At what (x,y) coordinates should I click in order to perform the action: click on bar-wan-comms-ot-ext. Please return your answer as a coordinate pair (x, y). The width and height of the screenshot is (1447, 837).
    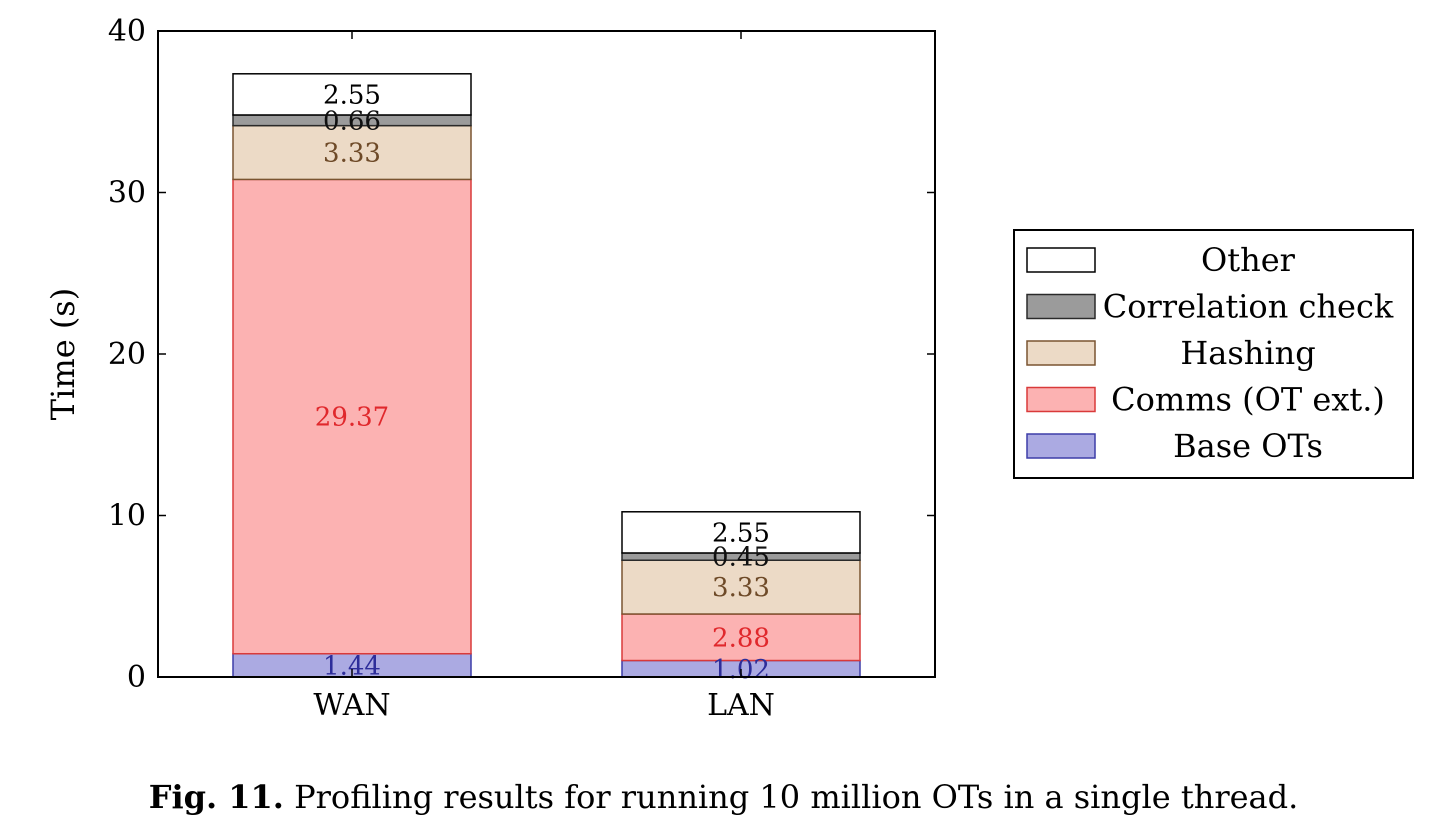
    Looking at the image, I should click on (352, 416).